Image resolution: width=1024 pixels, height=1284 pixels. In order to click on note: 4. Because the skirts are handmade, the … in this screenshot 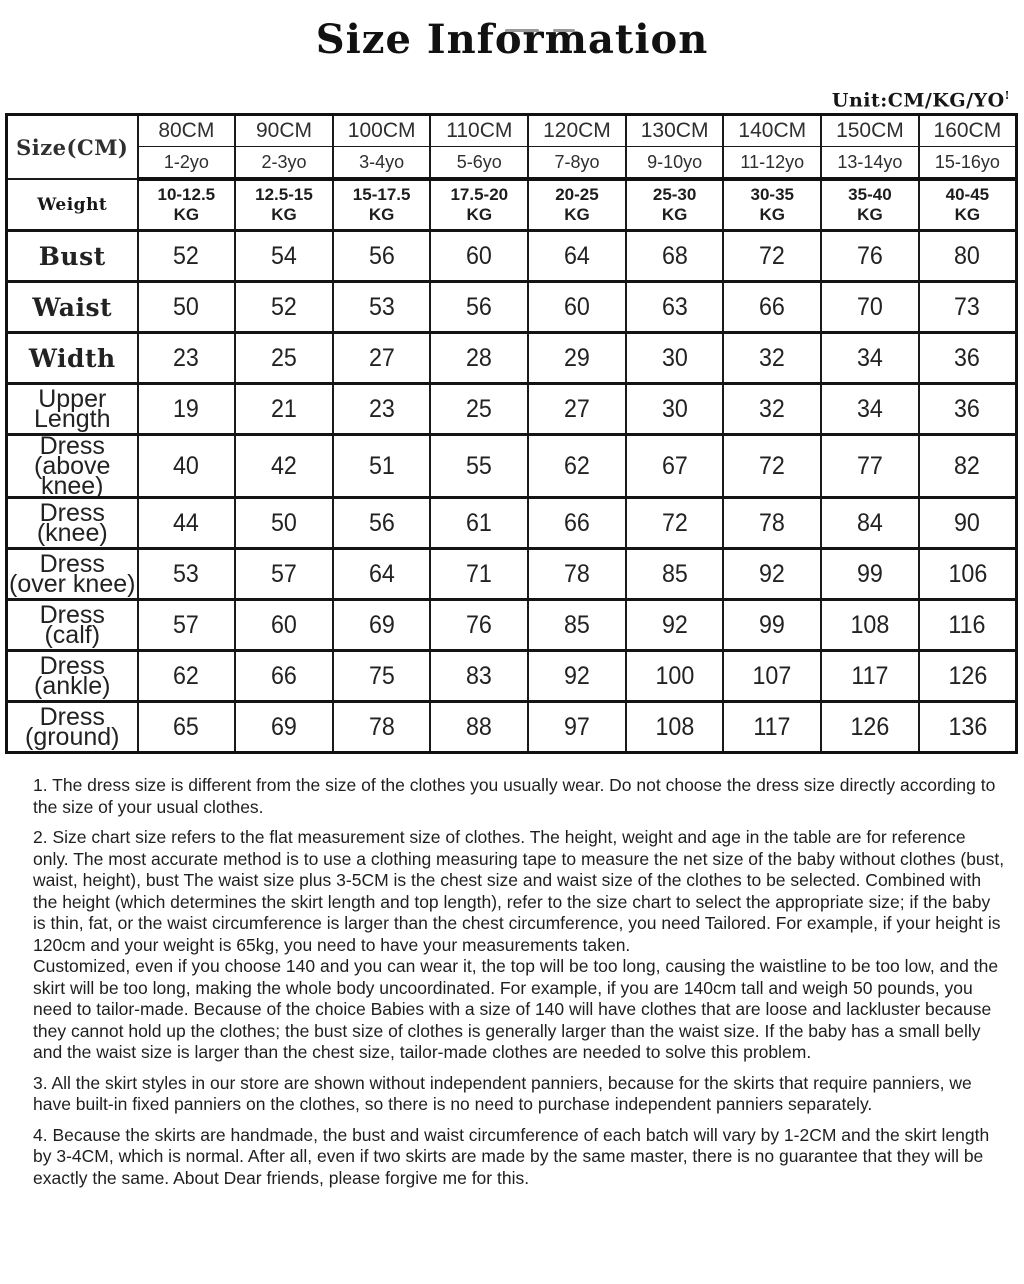, I will do `click(519, 1157)`.